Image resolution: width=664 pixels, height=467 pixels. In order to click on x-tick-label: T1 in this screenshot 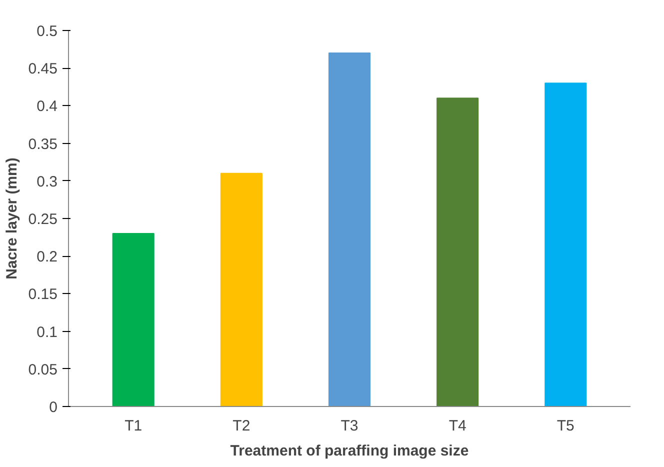, I will do `click(133, 426)`.